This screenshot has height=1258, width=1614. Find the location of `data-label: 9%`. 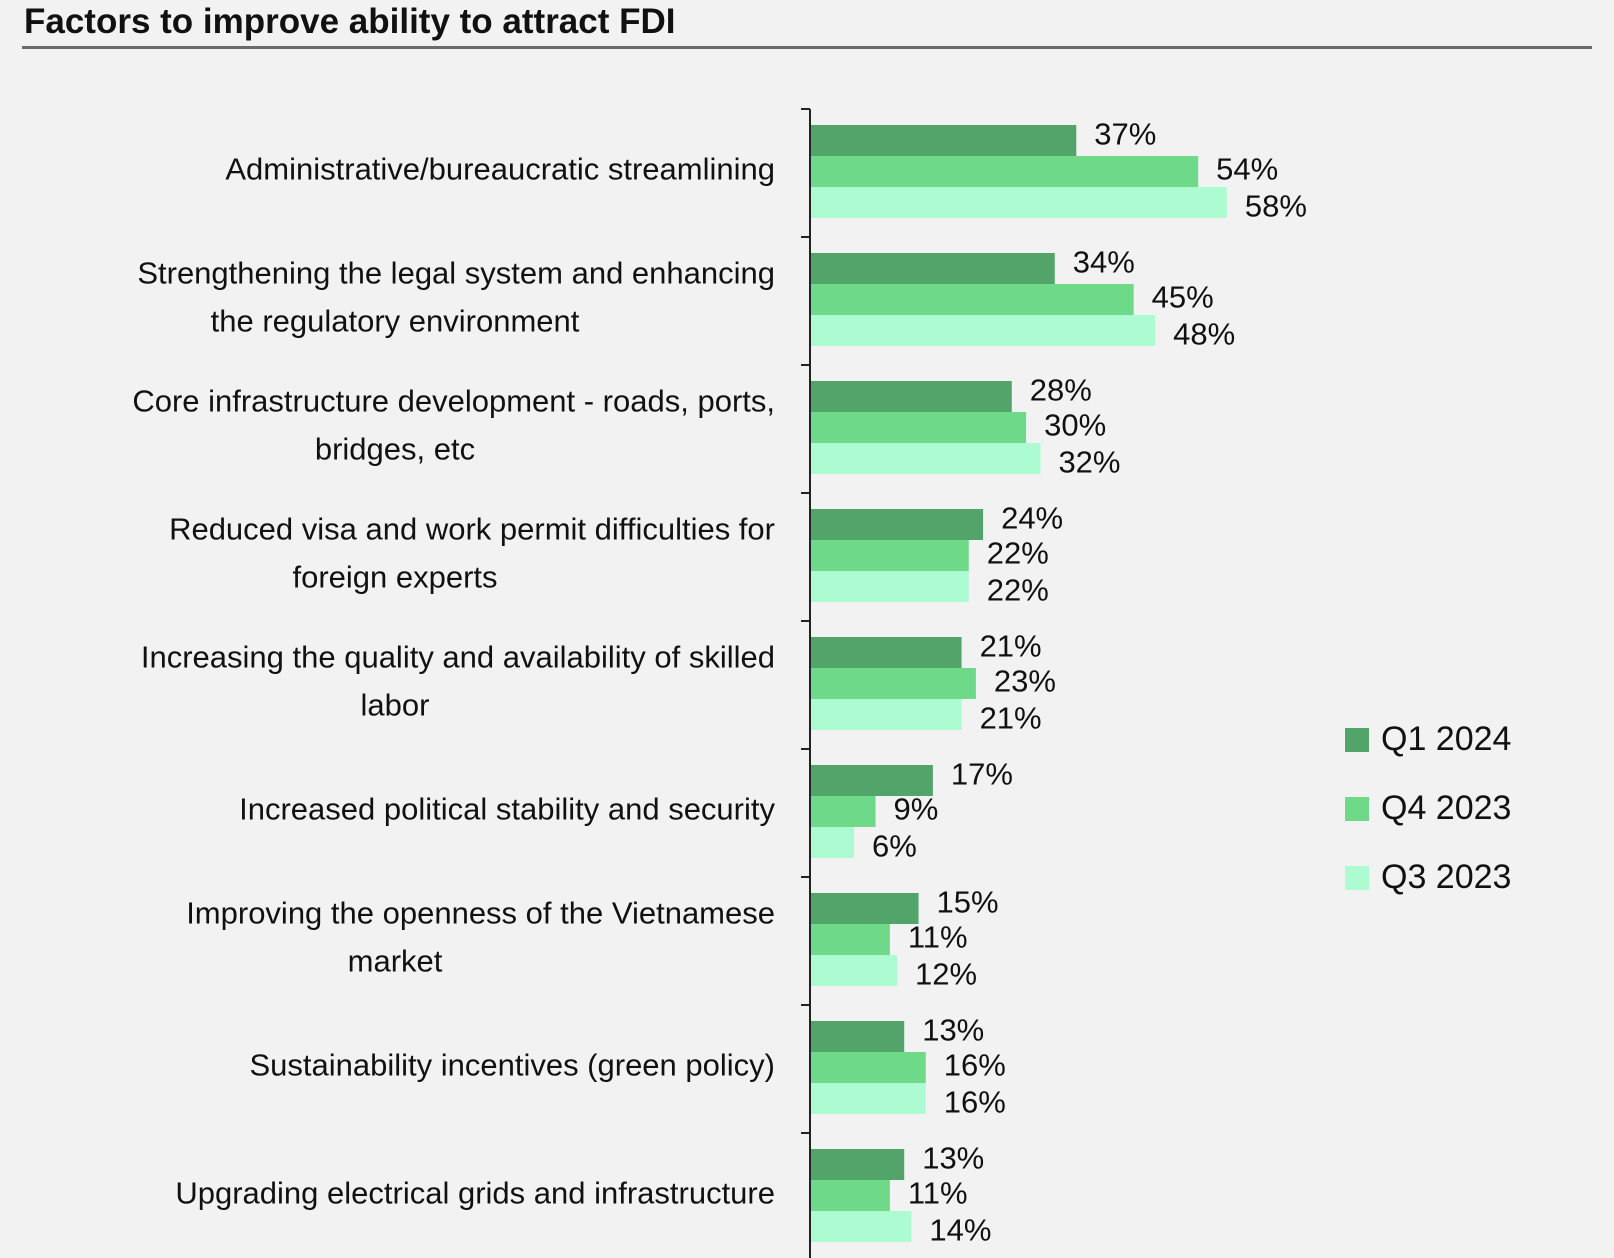

data-label: 9% is located at coordinates (916, 809).